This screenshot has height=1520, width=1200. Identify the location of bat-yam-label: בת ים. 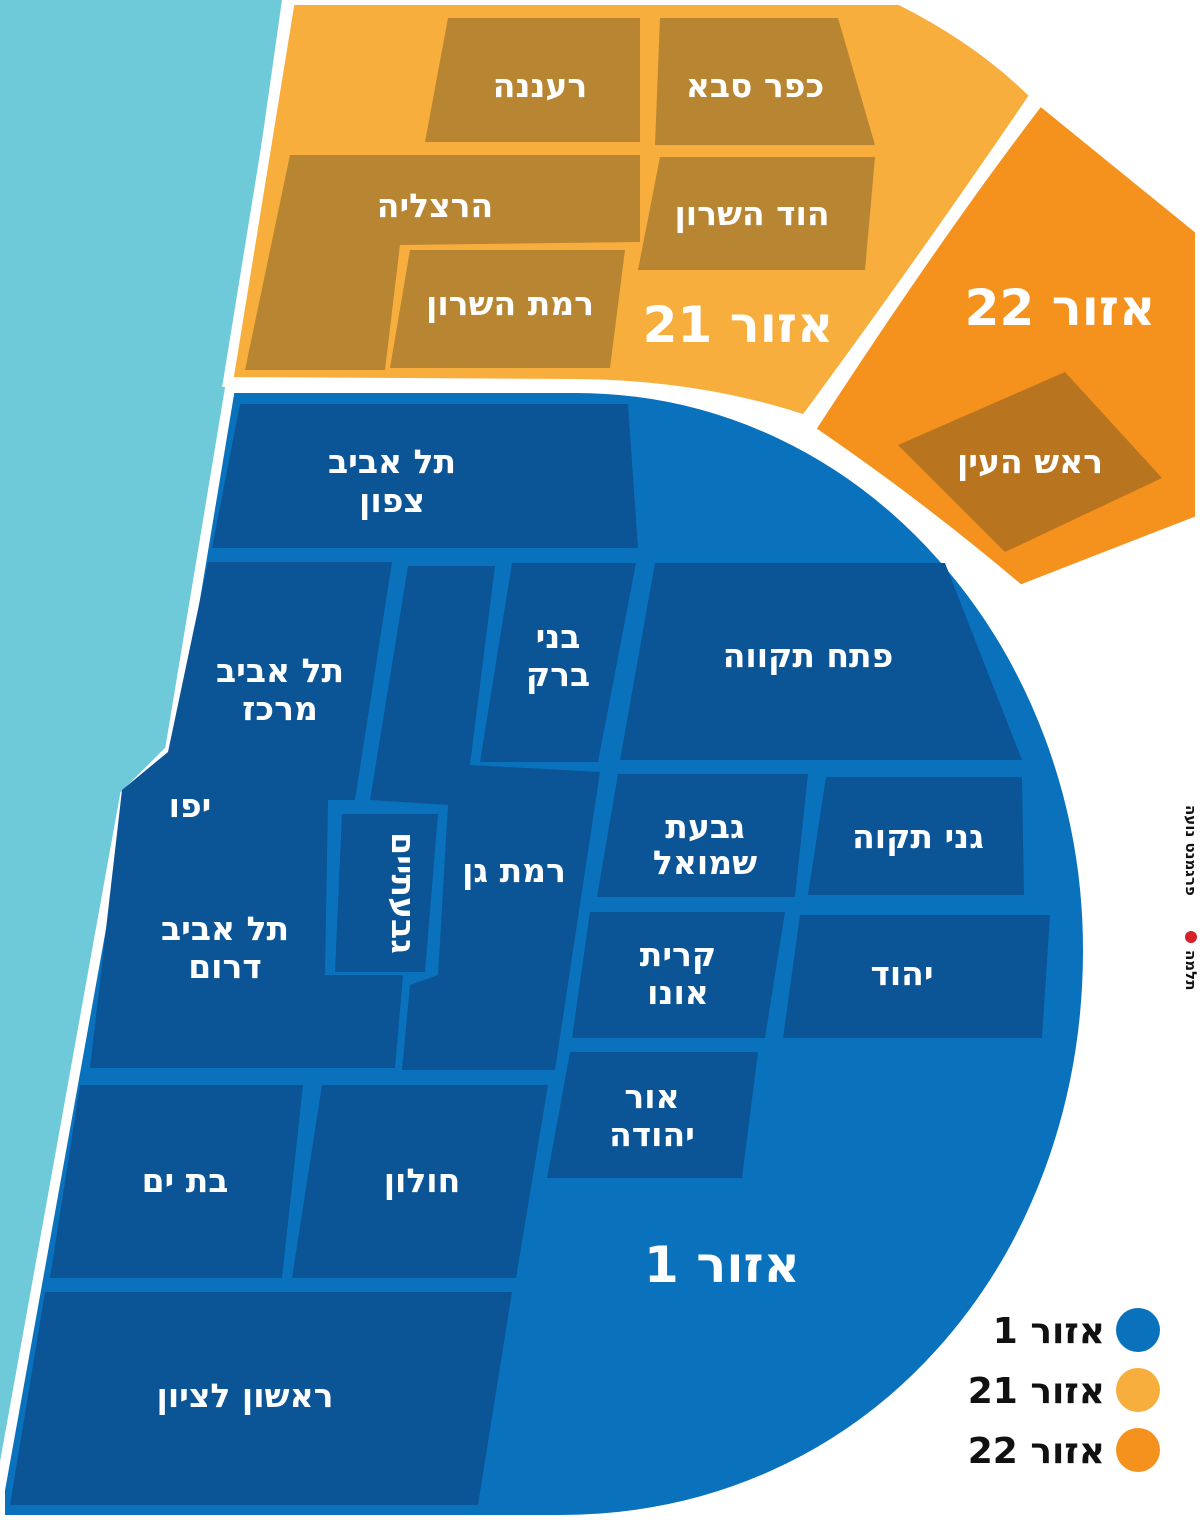
(185, 1180).